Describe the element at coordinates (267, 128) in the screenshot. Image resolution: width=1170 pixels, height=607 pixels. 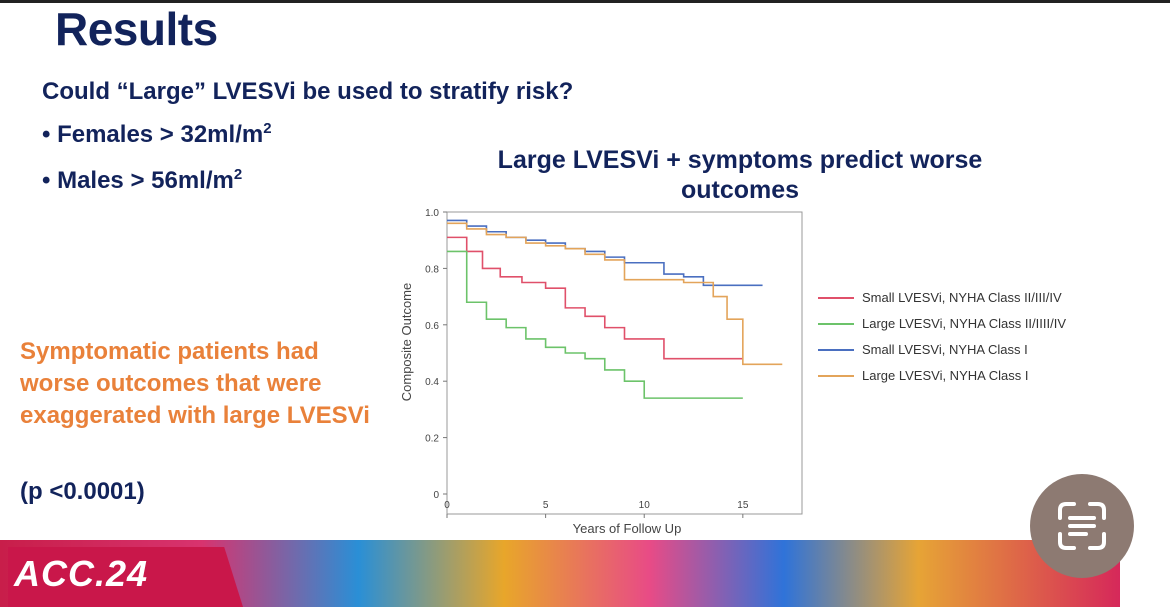
I see `bullet-females-sup: 2` at that location.